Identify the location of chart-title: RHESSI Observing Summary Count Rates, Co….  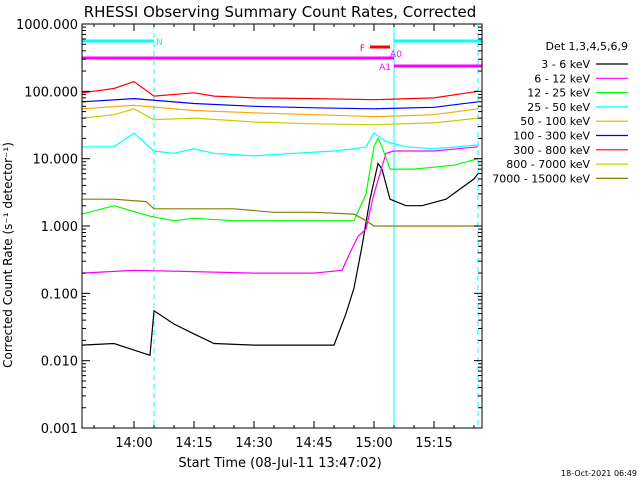
(280, 12).